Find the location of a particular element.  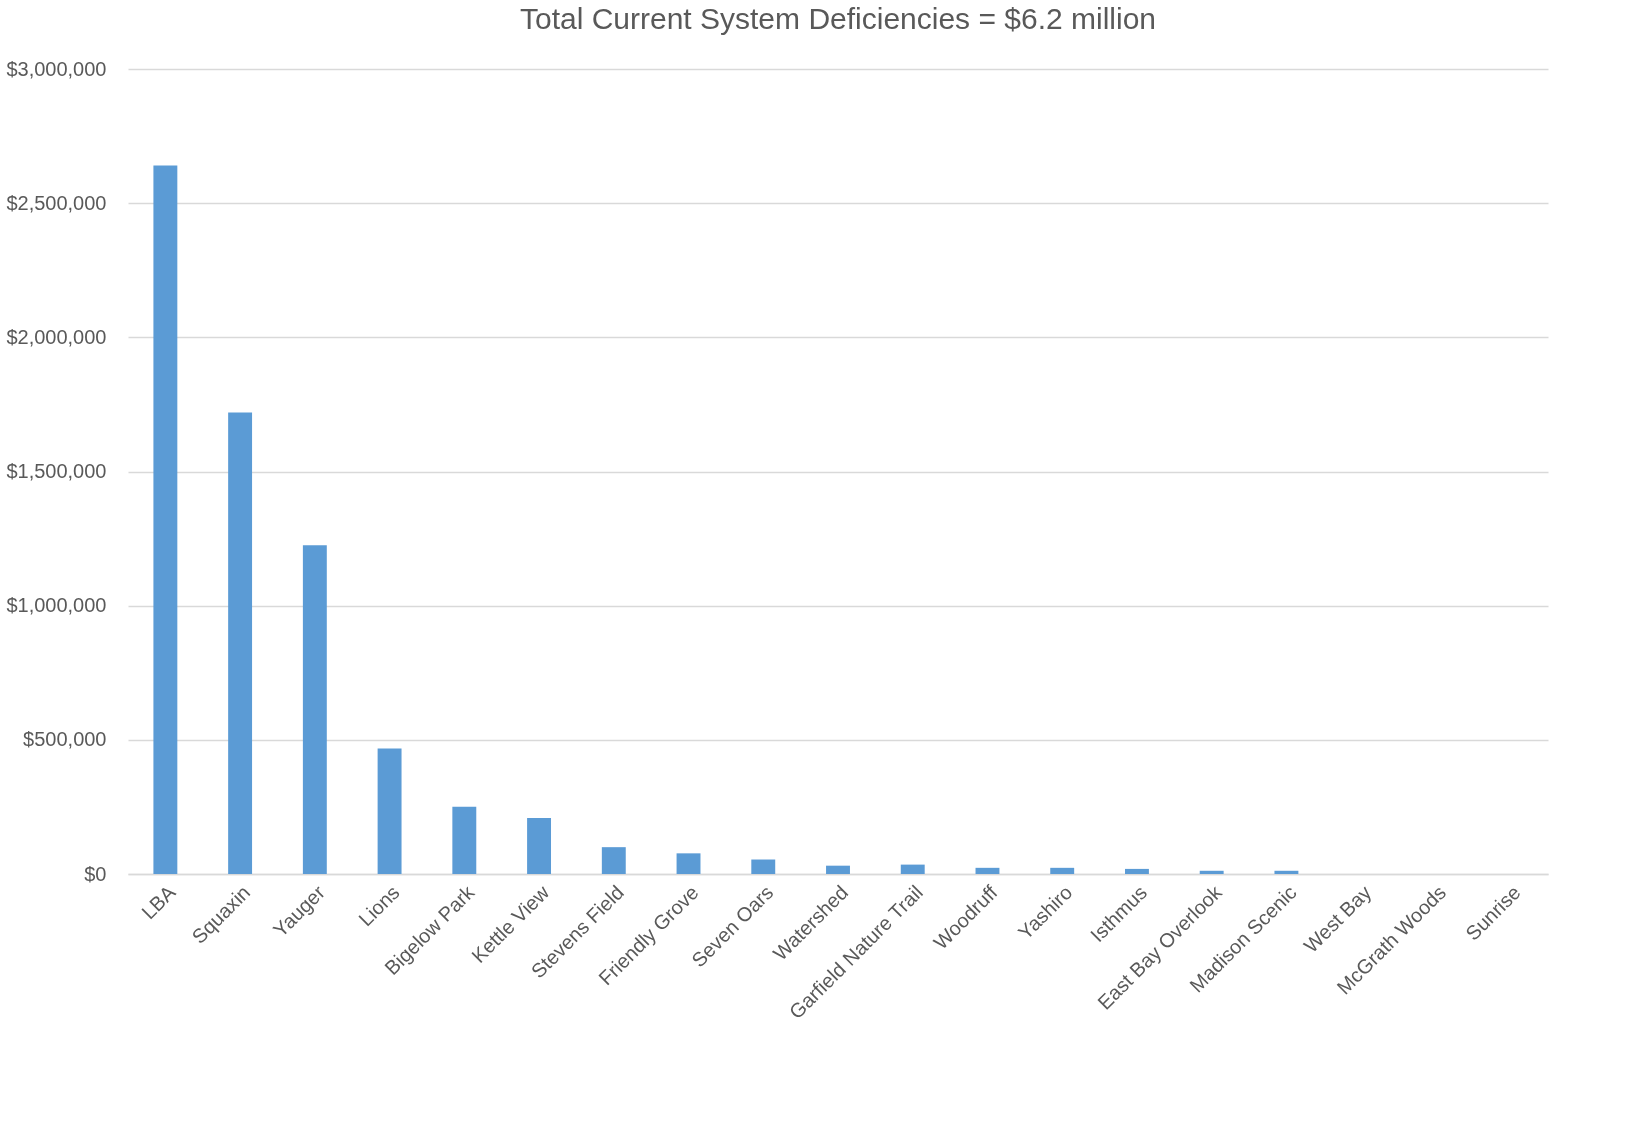

y-tick-label: $0 is located at coordinates (95, 873).